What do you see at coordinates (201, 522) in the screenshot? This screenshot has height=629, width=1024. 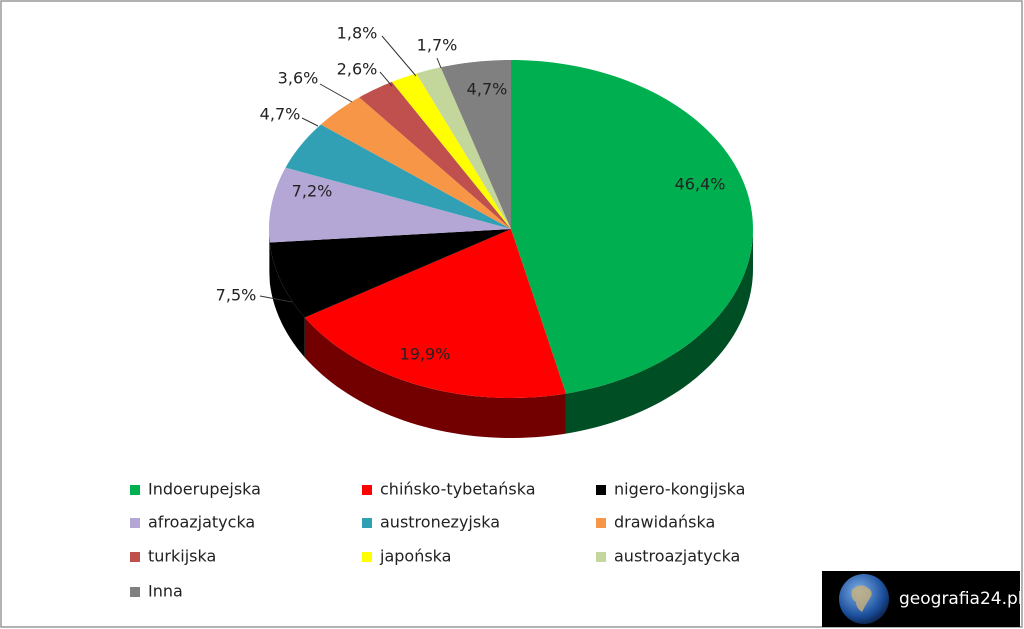 I see `legend-label: afroazjatycka` at bounding box center [201, 522].